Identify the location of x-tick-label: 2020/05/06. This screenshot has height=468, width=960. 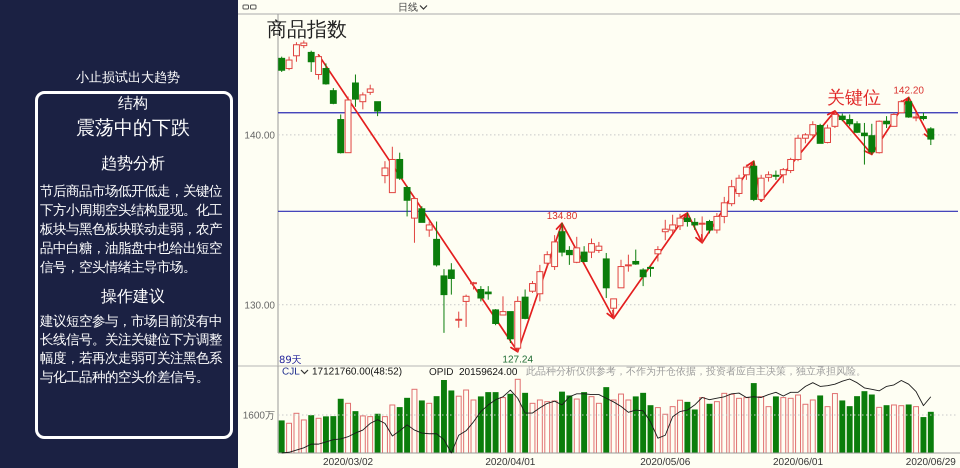
(665, 462).